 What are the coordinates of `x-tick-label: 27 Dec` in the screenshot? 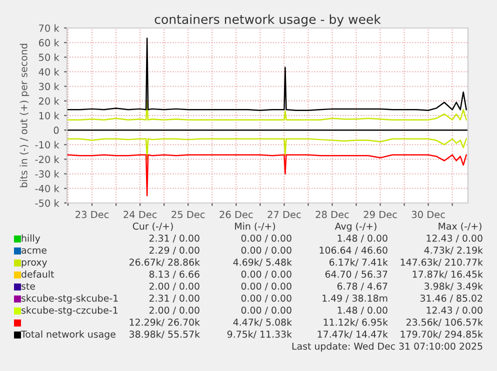 It's located at (284, 214).